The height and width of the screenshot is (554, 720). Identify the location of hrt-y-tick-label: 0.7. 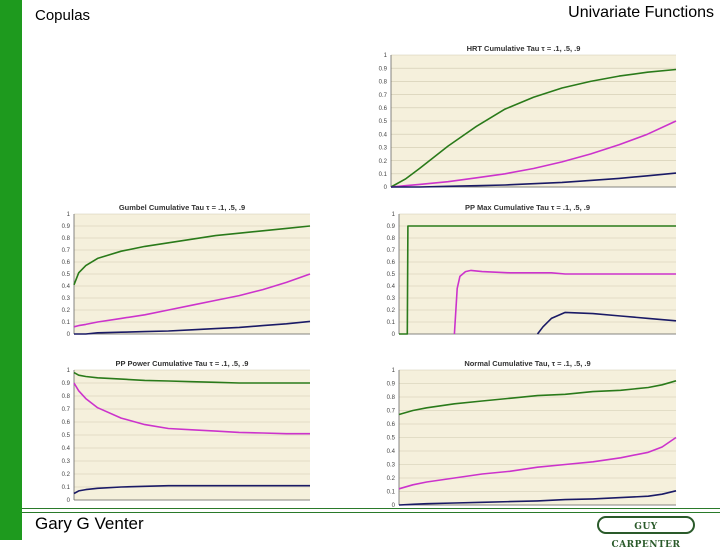
(383, 96).